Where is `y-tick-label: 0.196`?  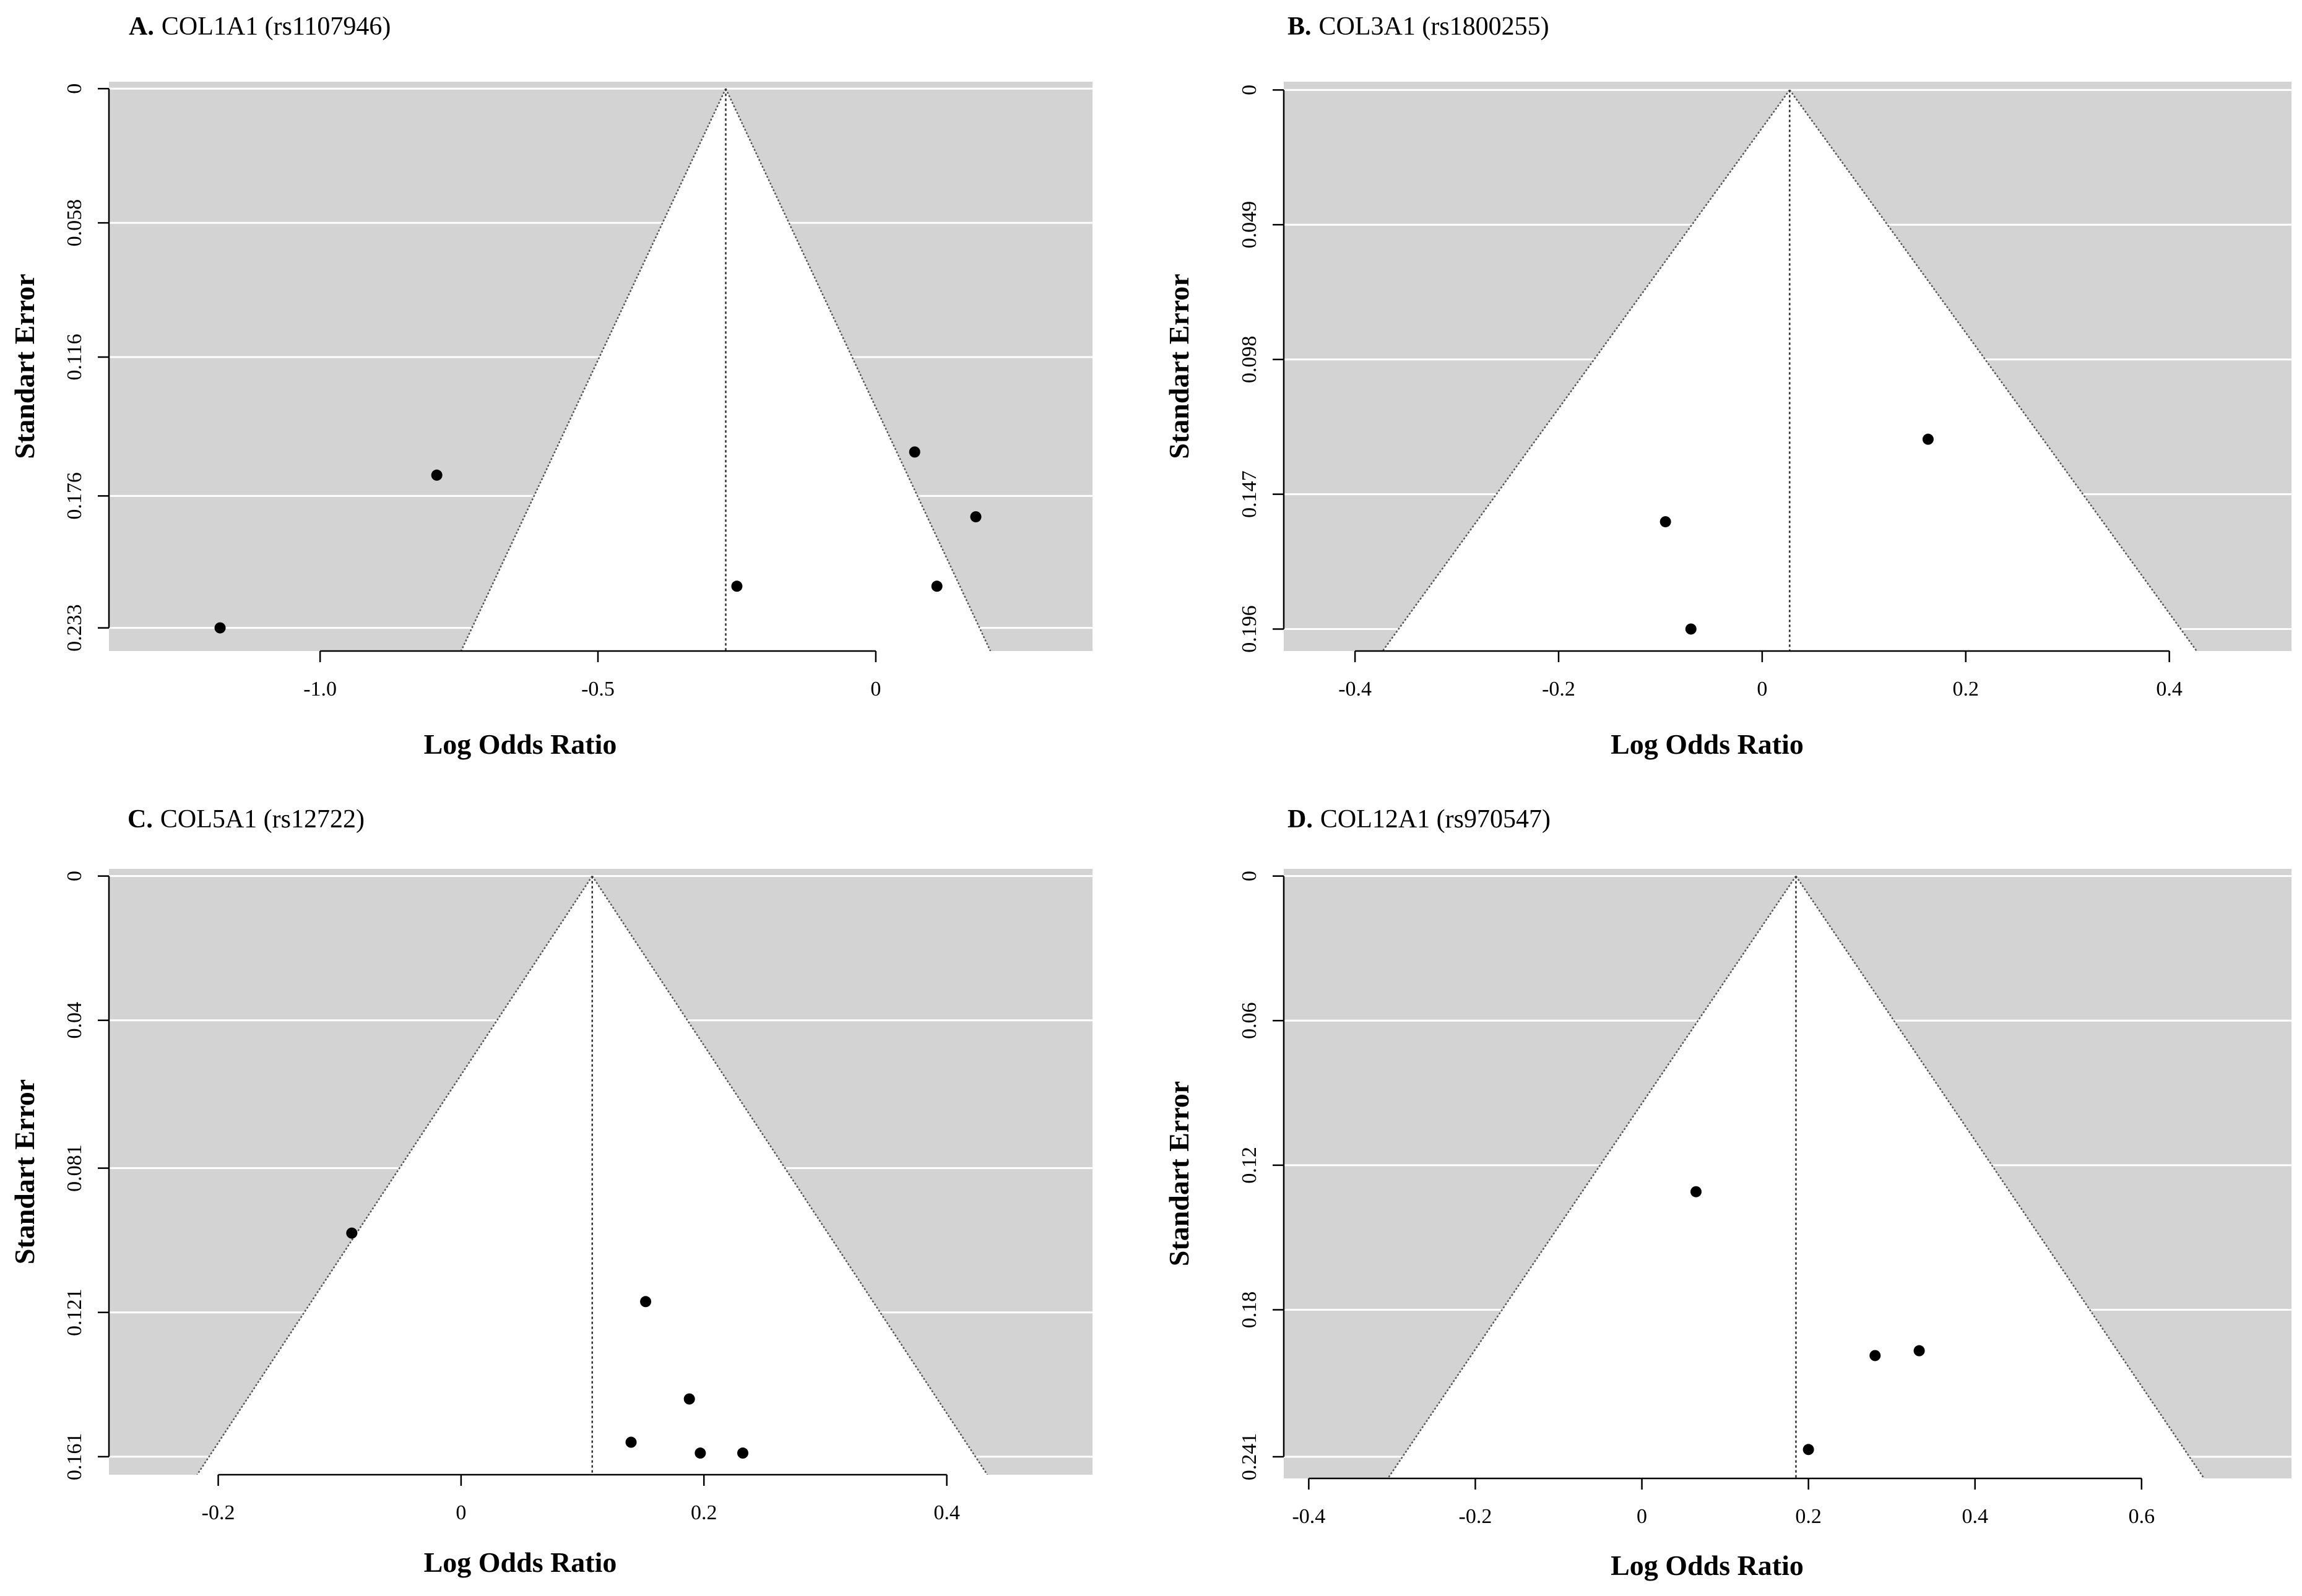 y-tick-label: 0.196 is located at coordinates (1249, 629).